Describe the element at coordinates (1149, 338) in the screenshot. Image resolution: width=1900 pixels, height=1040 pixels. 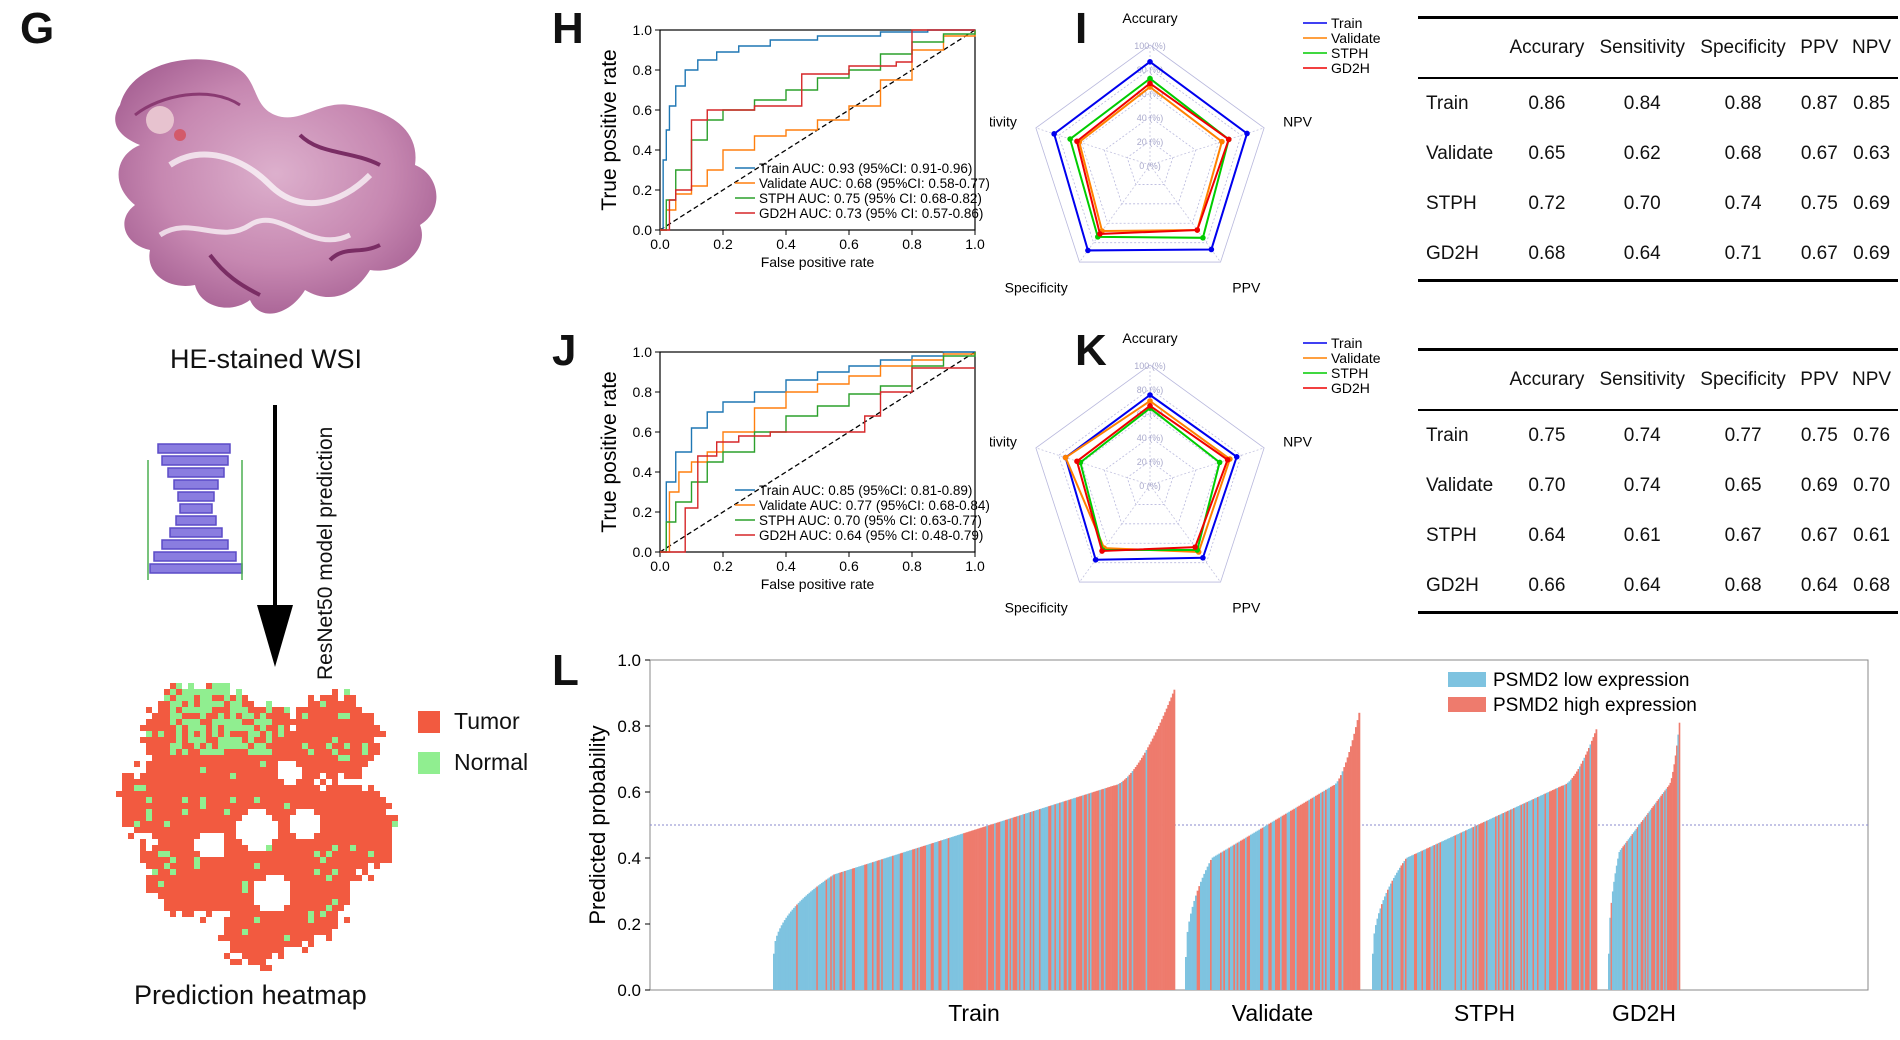
I see `radar-axis-label: Accurary` at that location.